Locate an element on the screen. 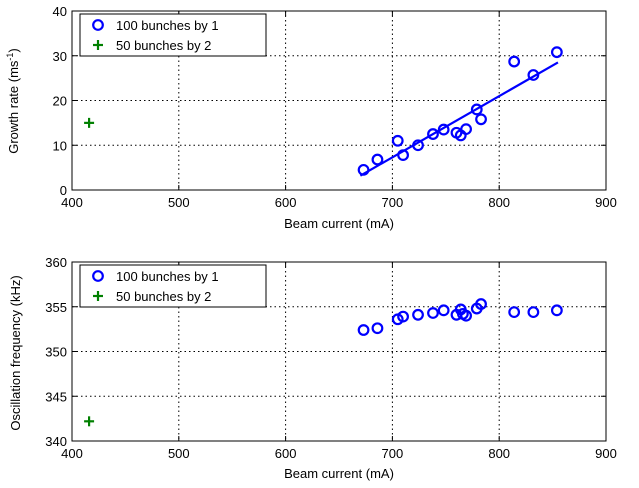 This screenshot has height=488, width=639. y-tick-label: 10 is located at coordinates (60, 145).